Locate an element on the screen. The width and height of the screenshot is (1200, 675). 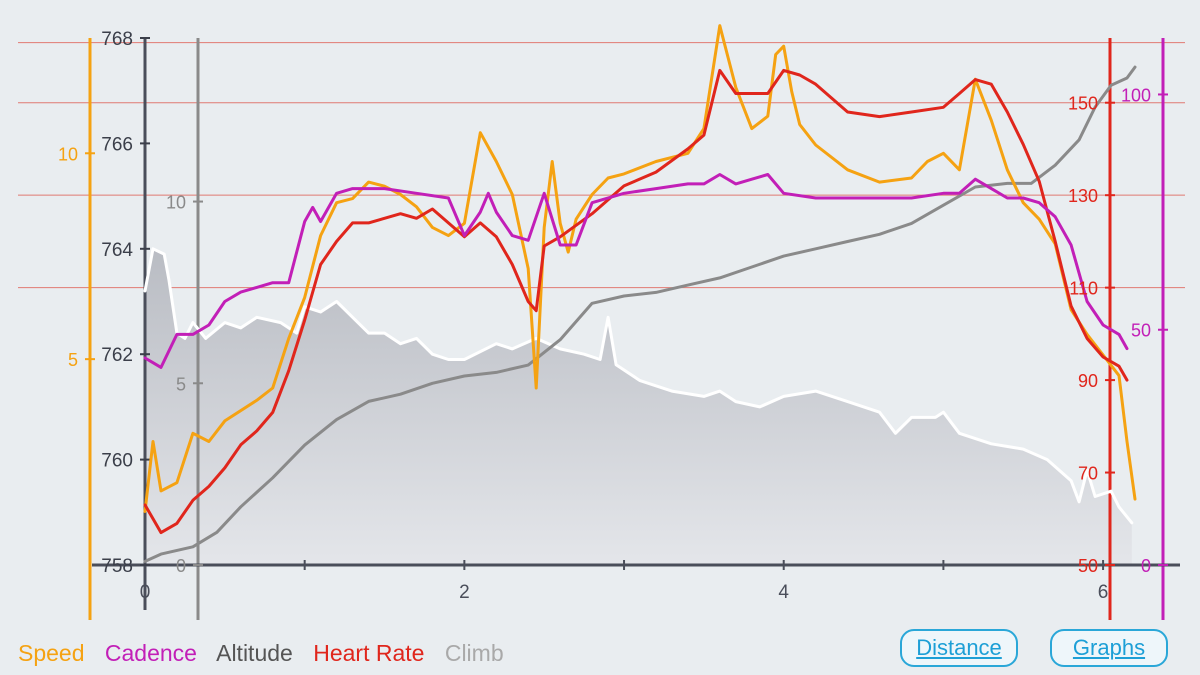
legend-speed: Speed is located at coordinates (51, 653).